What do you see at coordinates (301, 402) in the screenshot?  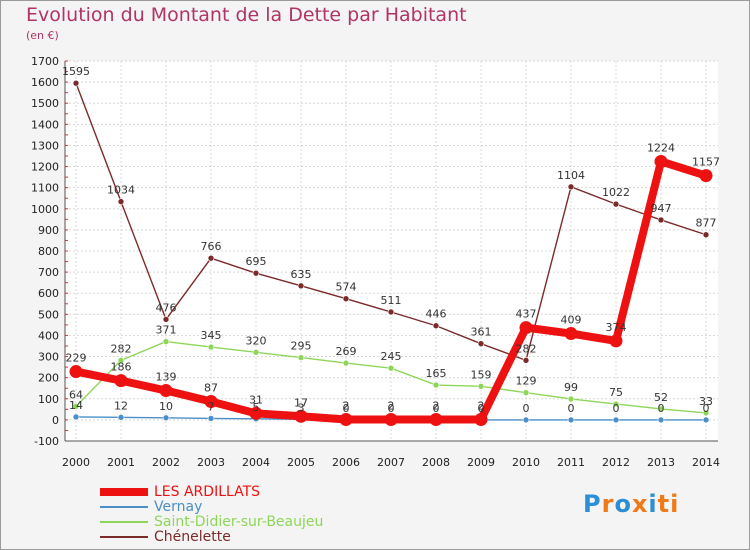 I see `data-label-les-ardillats: 17` at bounding box center [301, 402].